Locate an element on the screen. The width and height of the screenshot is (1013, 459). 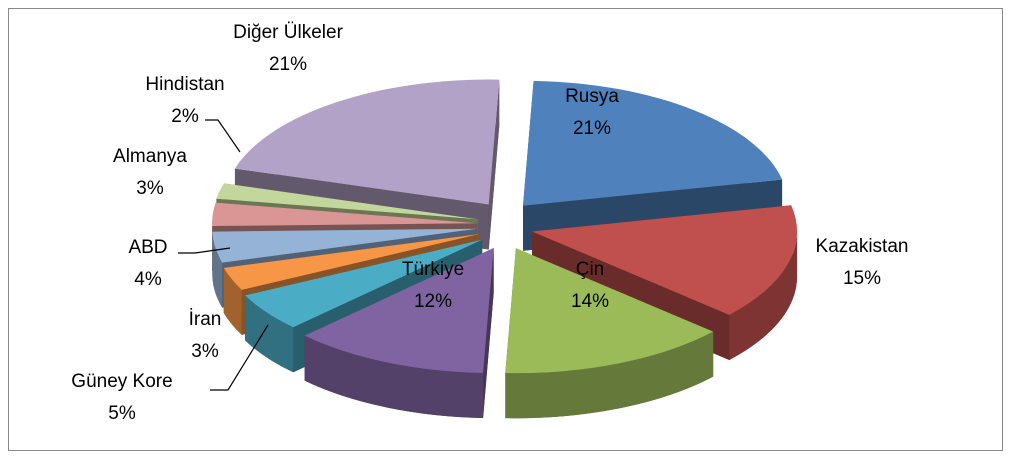
slice-label: Rusya is located at coordinates (592, 96).